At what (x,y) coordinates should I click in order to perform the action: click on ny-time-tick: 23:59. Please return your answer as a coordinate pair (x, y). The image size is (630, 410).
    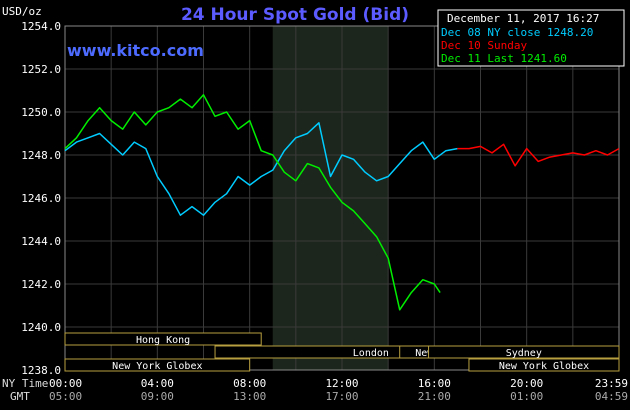
    Looking at the image, I should click on (611, 383).